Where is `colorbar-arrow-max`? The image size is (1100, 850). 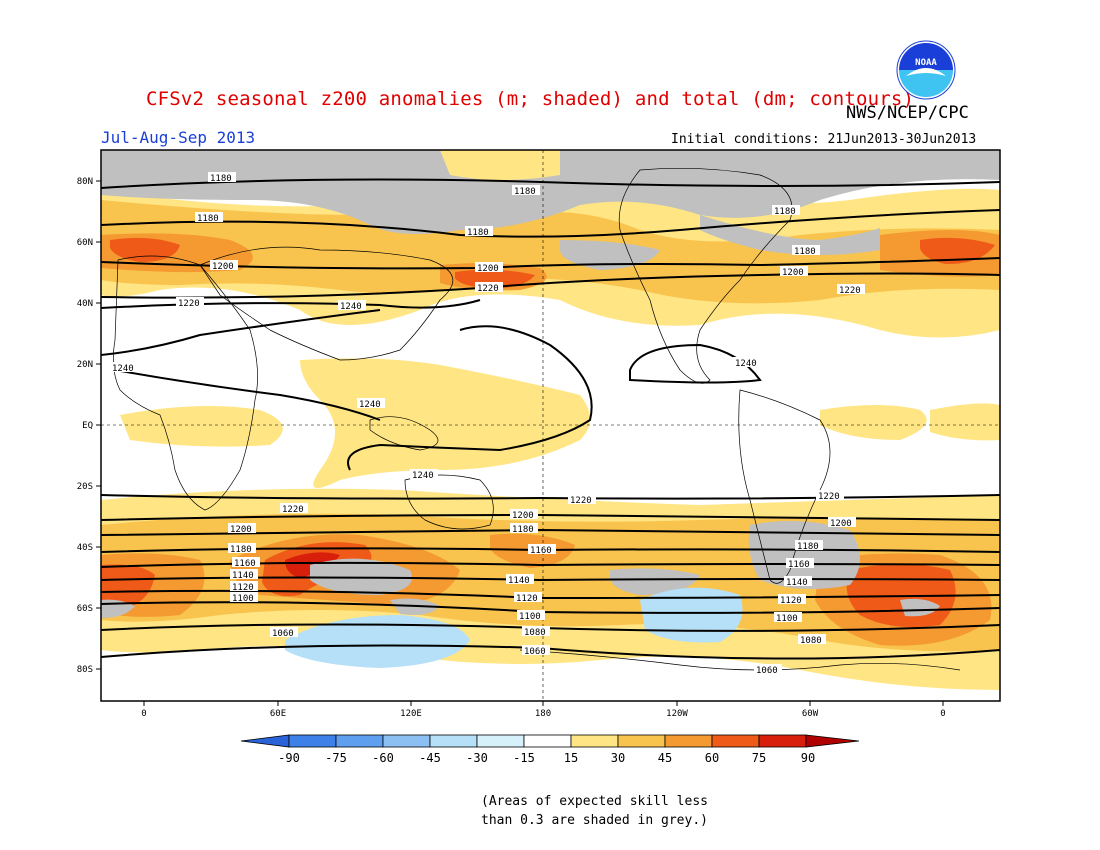
colorbar-arrow-max is located at coordinates (832, 741).